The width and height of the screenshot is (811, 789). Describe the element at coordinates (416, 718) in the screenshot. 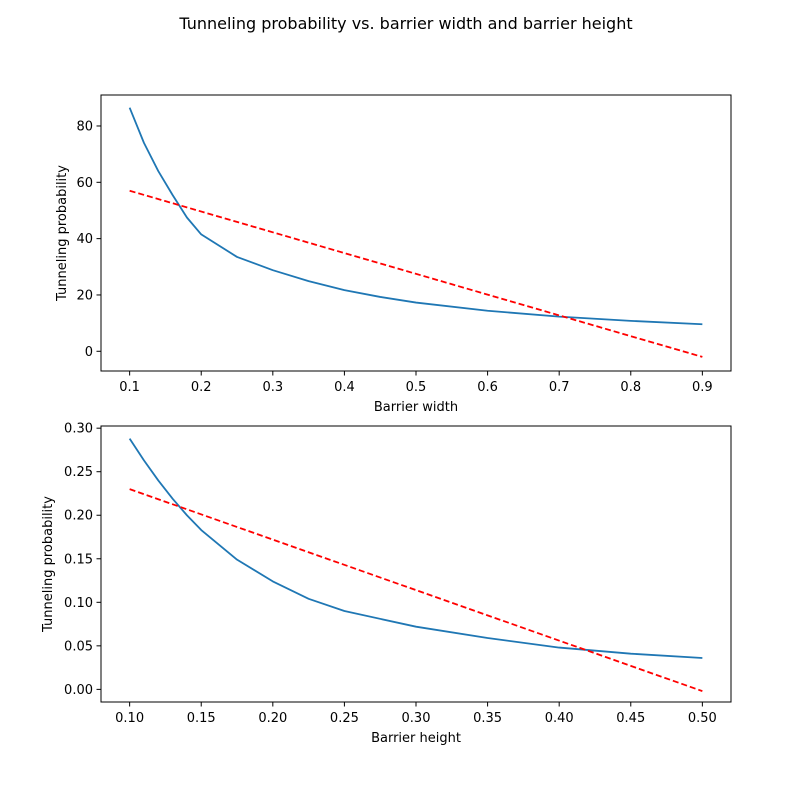

I see `x-tick-label: 0.30` at that location.